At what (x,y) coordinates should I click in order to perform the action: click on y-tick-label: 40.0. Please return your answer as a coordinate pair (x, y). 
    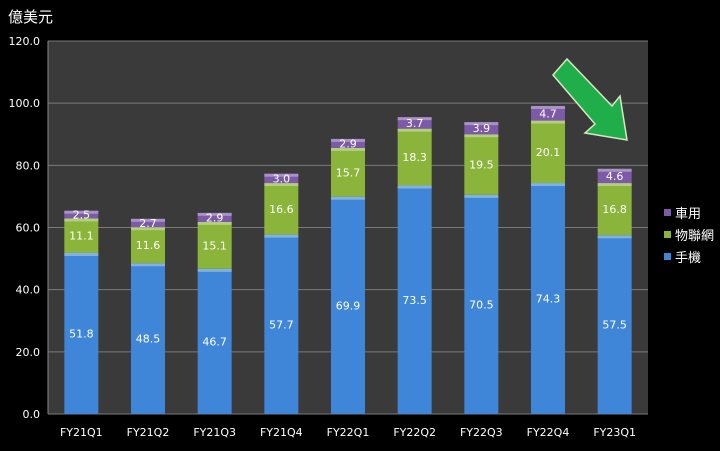
    Looking at the image, I should click on (28, 290).